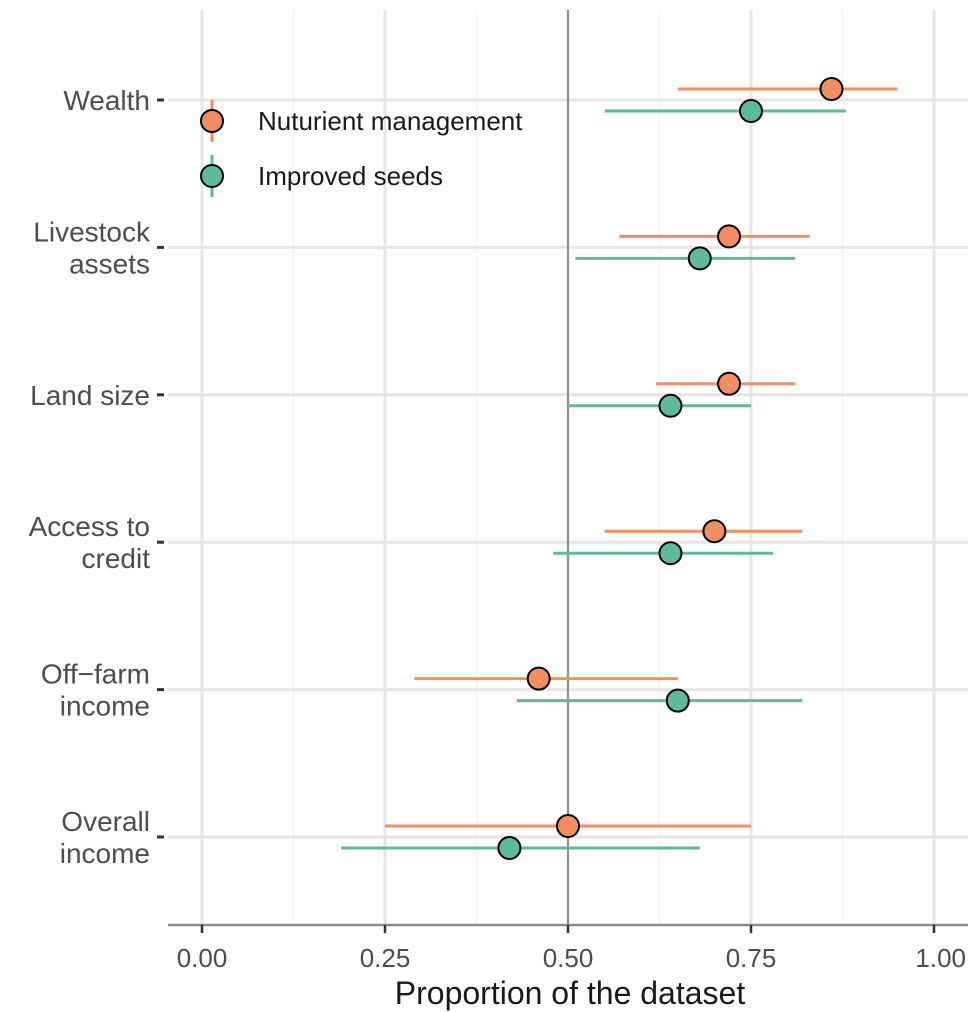 This screenshot has height=1012, width=968. Describe the element at coordinates (105, 821) in the screenshot. I see `y-tick-label: Overall` at that location.